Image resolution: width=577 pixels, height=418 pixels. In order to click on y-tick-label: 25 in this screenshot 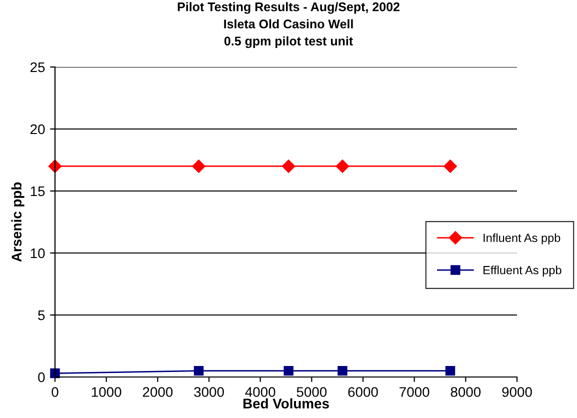, I will do `click(37, 67)`.